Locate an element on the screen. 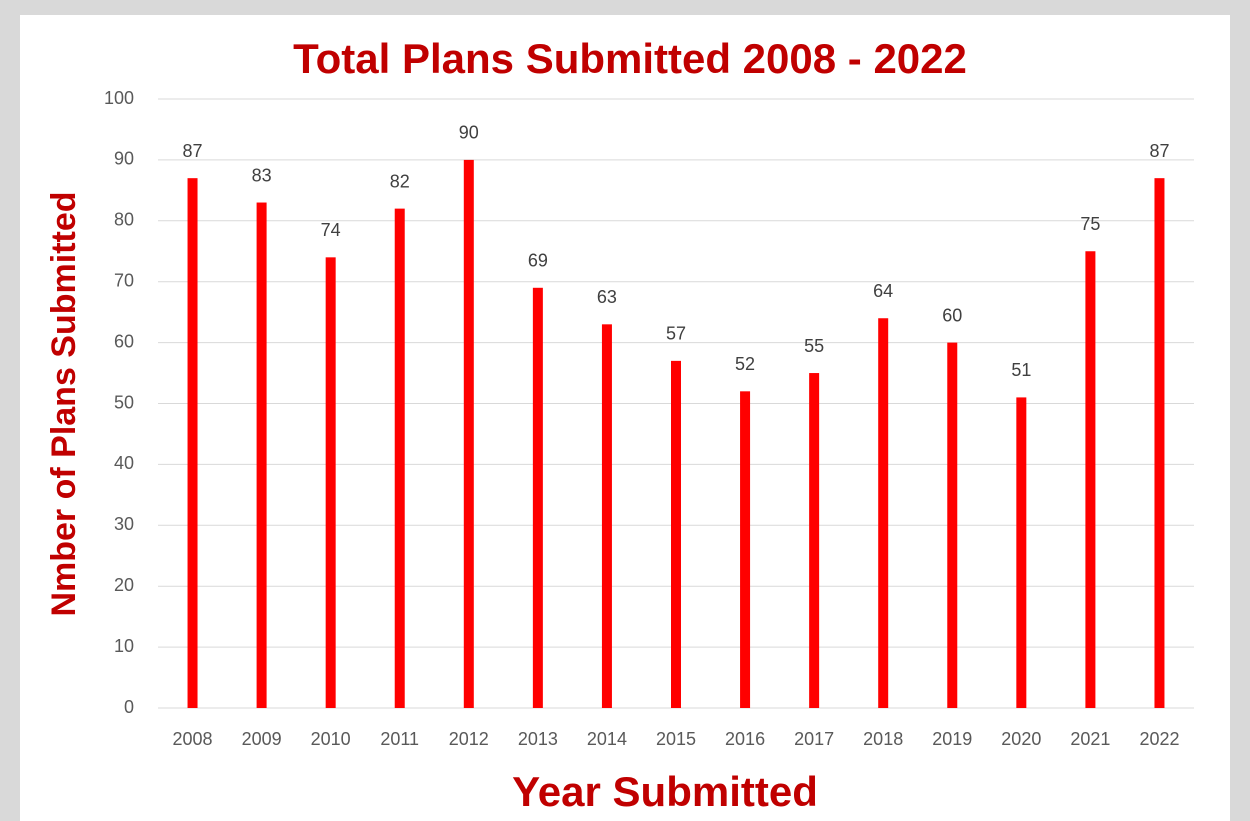 The width and height of the screenshot is (1250, 821). data-label: 60 is located at coordinates (952, 315).